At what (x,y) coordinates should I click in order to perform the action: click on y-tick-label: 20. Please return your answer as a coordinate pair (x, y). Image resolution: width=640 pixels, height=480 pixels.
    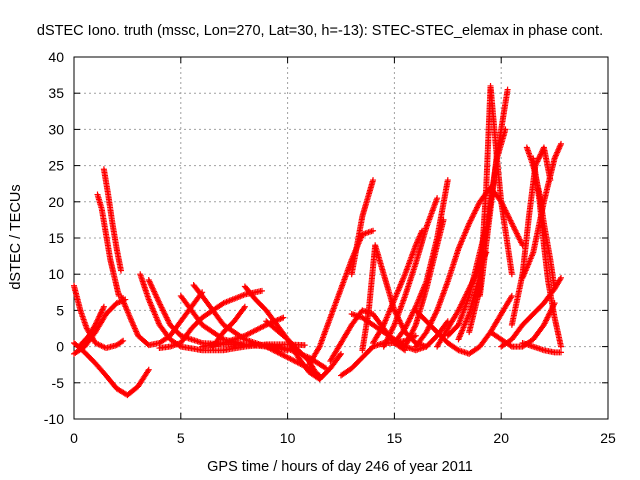
    Looking at the image, I should click on (56, 202).